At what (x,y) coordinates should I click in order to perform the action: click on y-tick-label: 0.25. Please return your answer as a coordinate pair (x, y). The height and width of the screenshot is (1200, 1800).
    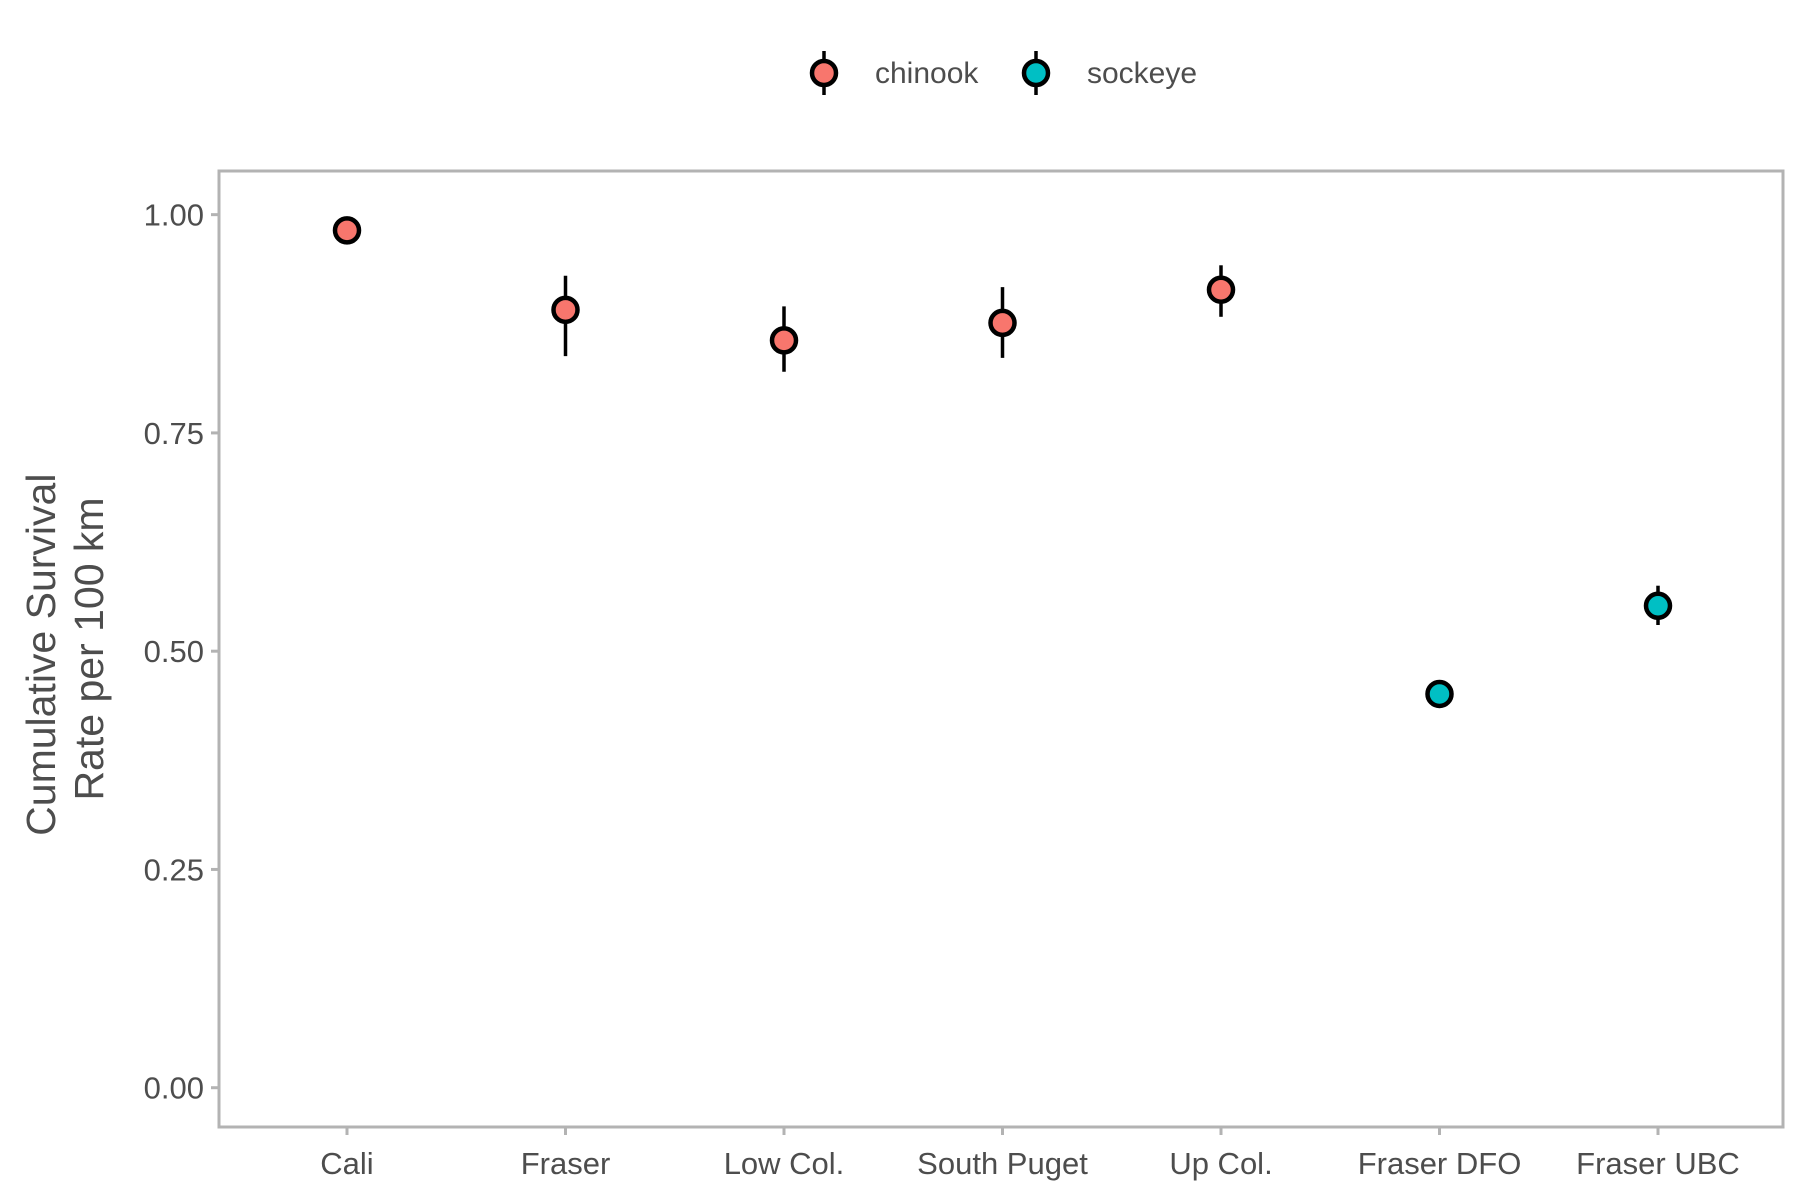
    Looking at the image, I should click on (174, 869).